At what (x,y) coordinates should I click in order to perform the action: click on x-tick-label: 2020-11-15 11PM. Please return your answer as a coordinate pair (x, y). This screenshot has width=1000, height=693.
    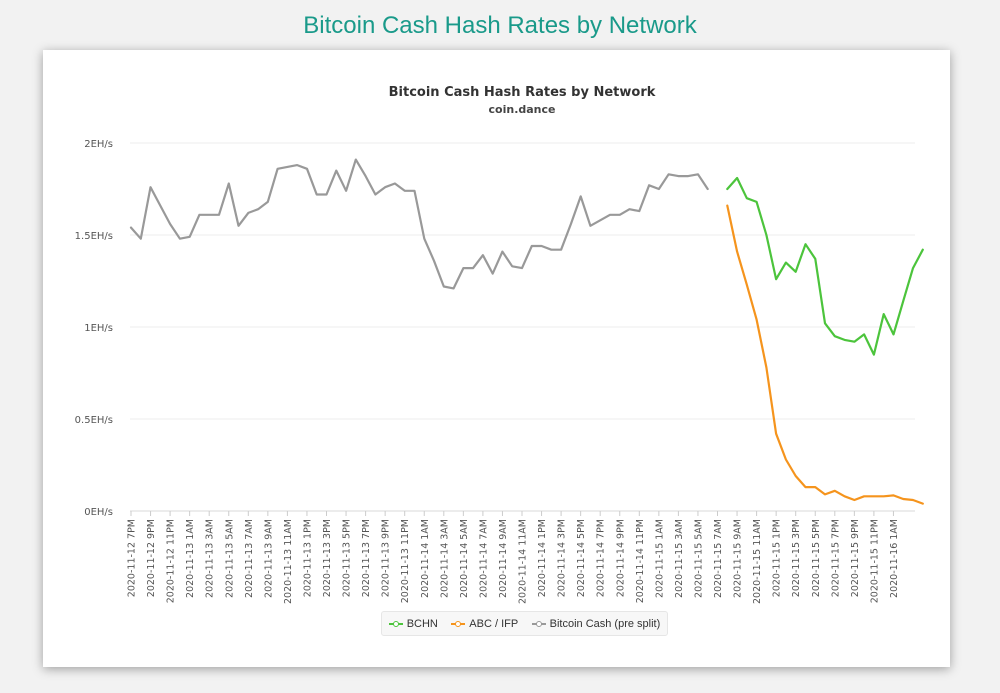
    Looking at the image, I should click on (874, 561).